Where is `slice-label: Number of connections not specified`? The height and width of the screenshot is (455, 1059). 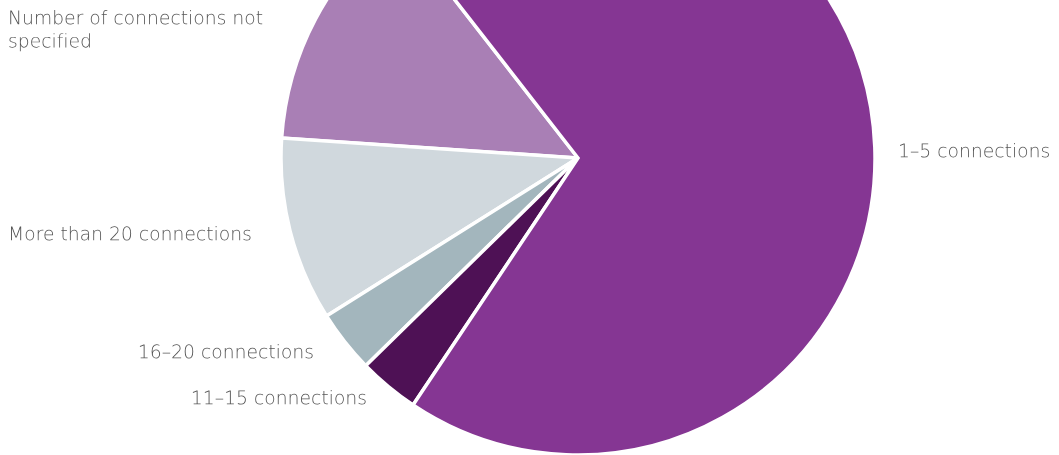
slice-label: Number of connections not specified is located at coordinates (136, 31).